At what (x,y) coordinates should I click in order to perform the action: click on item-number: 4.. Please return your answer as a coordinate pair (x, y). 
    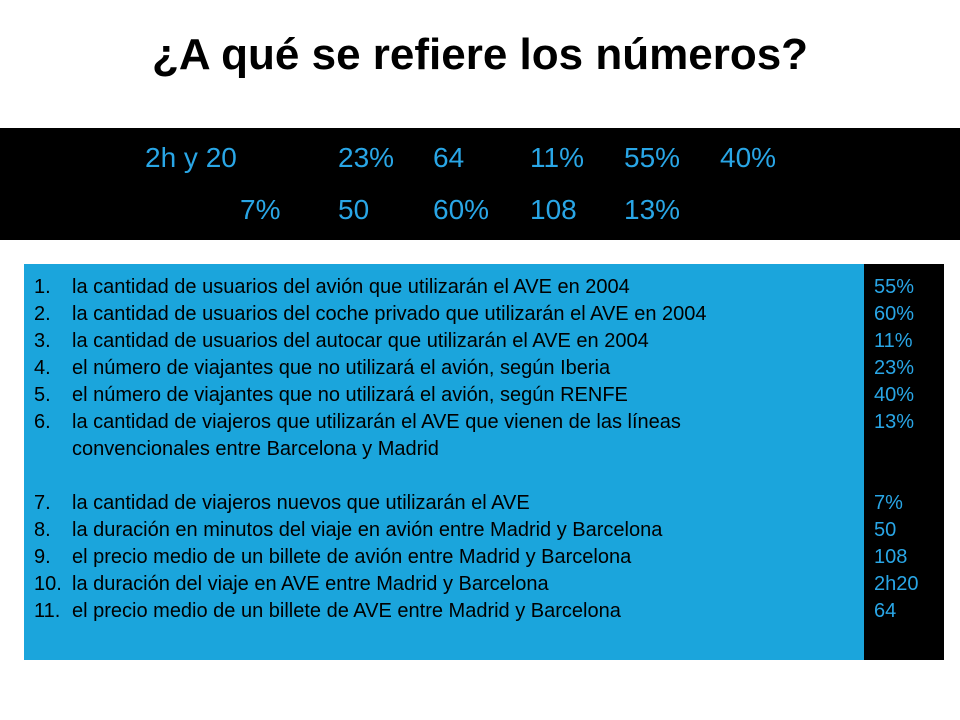
    Looking at the image, I should click on (42, 368).